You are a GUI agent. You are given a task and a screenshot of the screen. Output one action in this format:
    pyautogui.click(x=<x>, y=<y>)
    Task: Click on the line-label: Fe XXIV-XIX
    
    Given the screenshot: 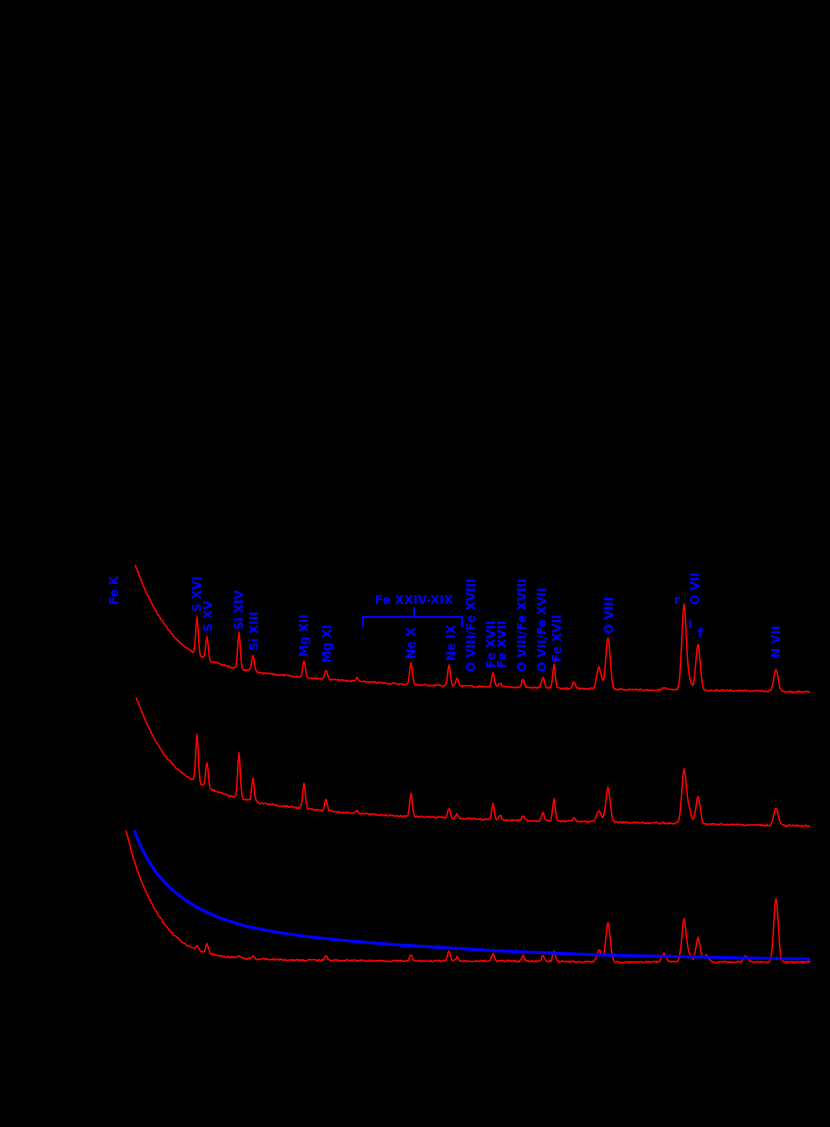 What is the action you would take?
    pyautogui.click(x=414, y=600)
    